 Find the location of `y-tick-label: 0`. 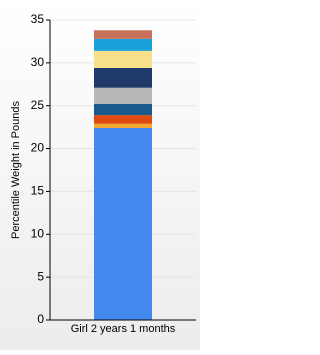

y-tick-label: 0 is located at coordinates (40, 319).